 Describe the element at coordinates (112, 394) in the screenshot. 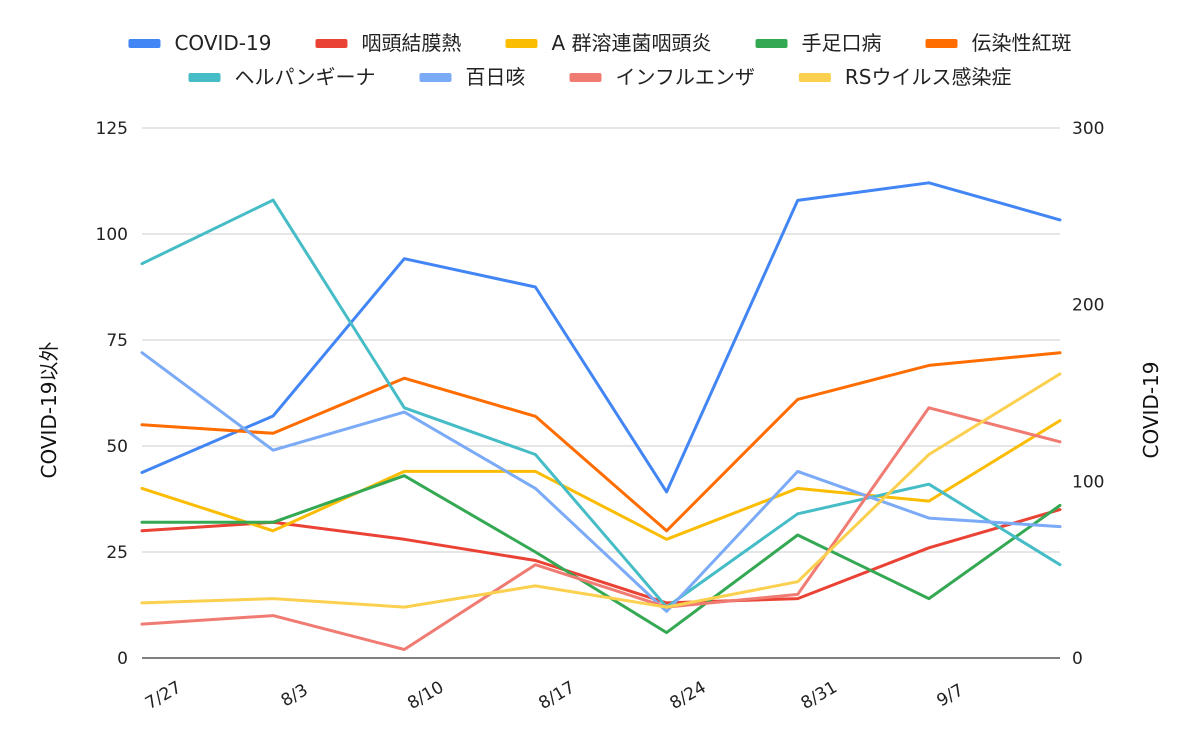

I see `left-axis-ticks: 0 25 50 75 100 125` at that location.